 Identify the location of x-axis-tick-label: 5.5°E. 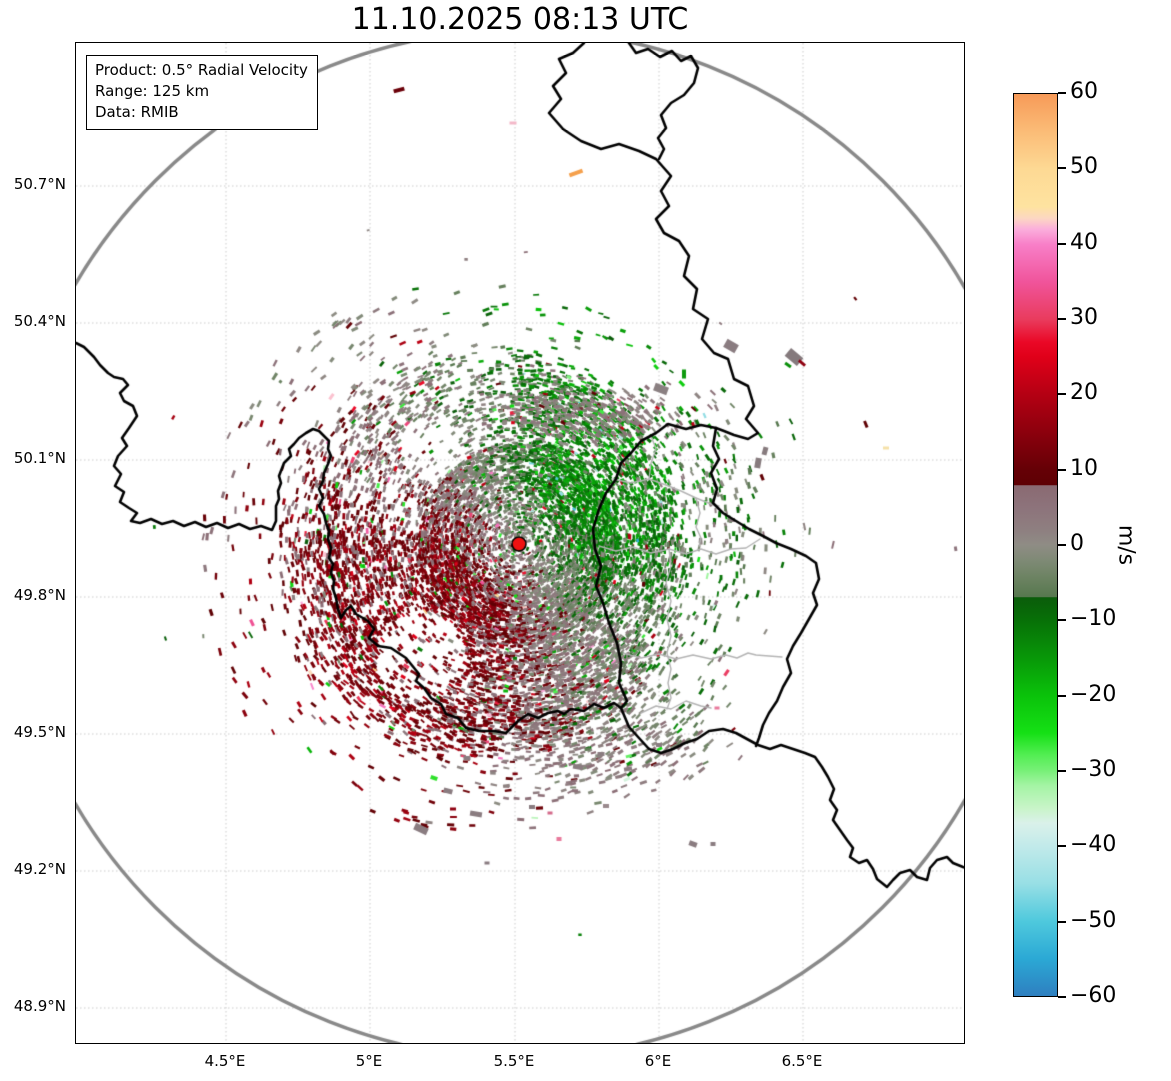
(514, 1061).